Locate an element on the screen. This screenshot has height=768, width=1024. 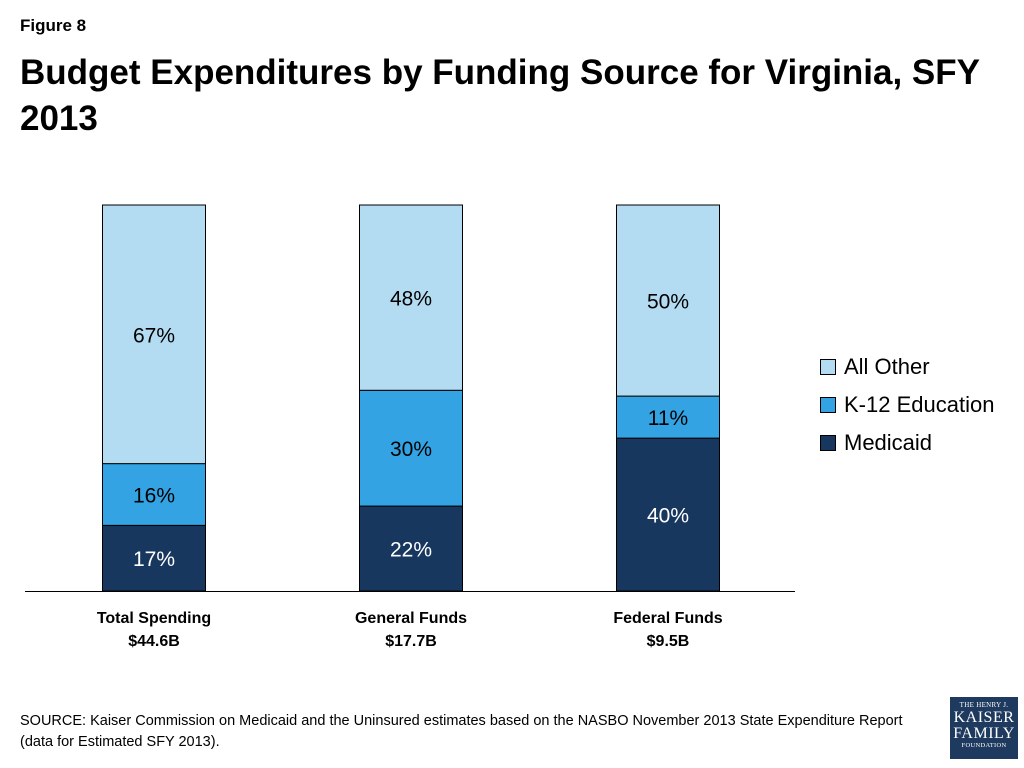
x-tick-label: General Funds is located at coordinates (411, 618).